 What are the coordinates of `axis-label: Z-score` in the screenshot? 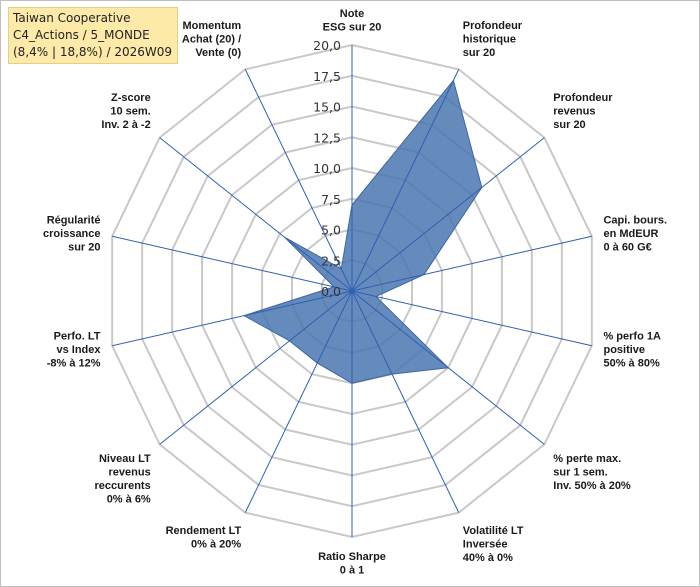 It's located at (131, 98).